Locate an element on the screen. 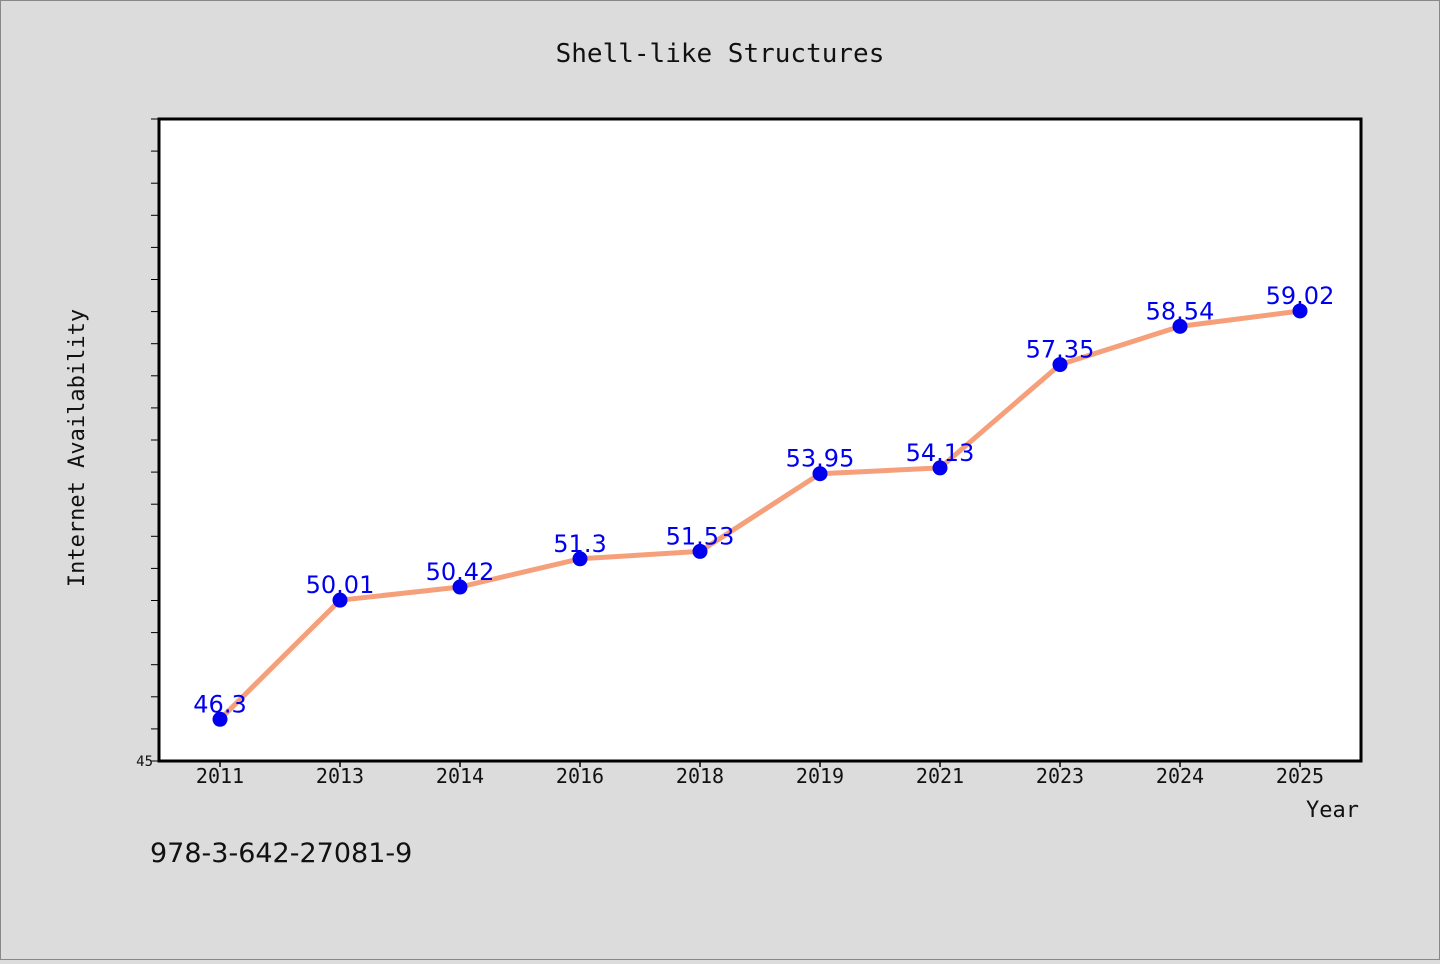  x-tick-label: 2024 is located at coordinates (1180, 776).